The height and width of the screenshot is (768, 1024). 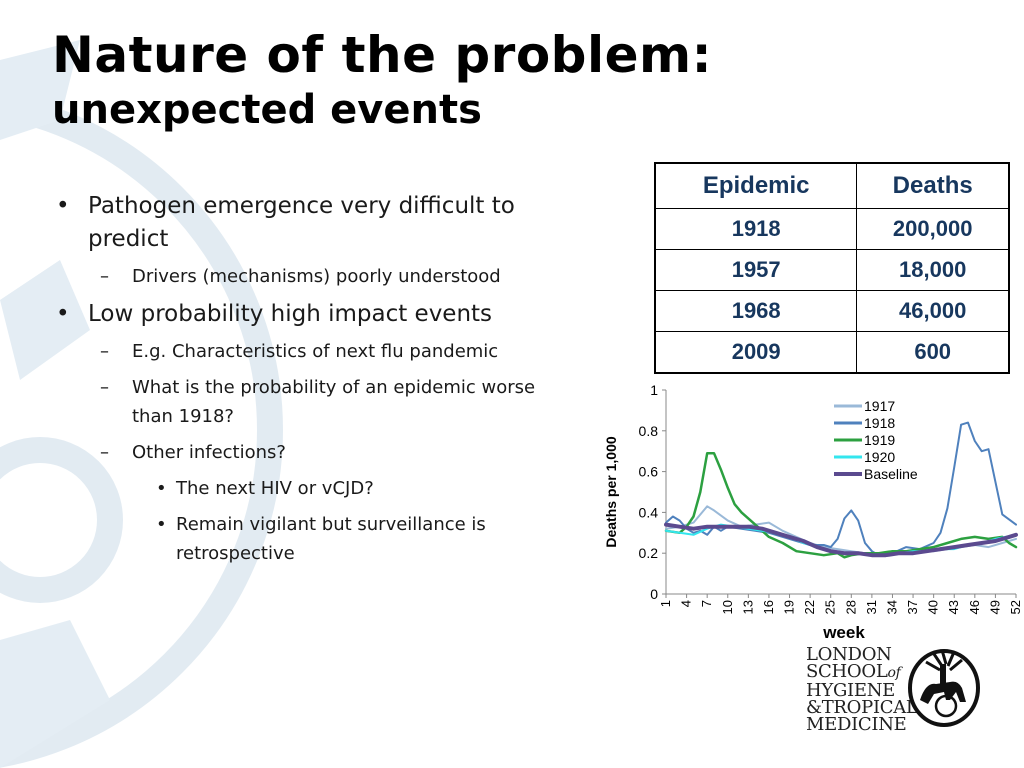 I want to click on header-deaths: Deaths, so click(x=933, y=185).